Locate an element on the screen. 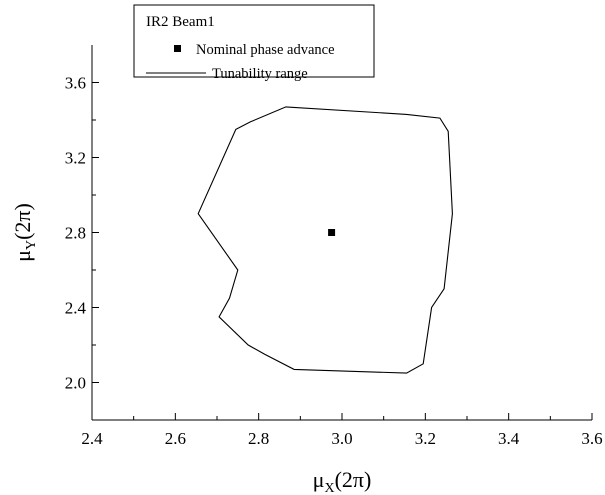 The height and width of the screenshot is (495, 605). legend-box is located at coordinates (254, 41).